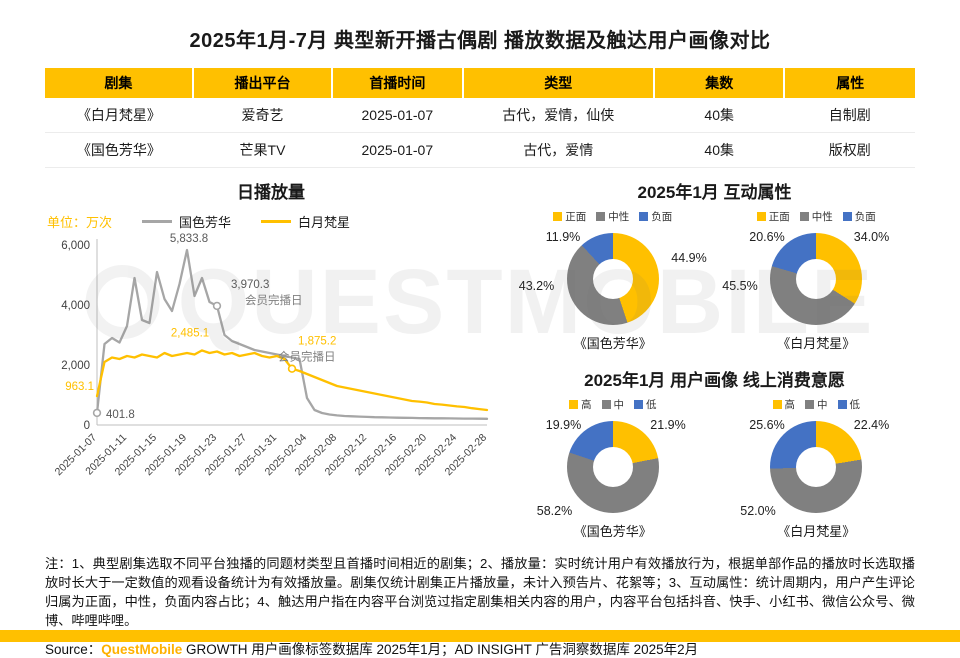 The width and height of the screenshot is (960, 658). What do you see at coordinates (714, 380) in the screenshot?
I see `consumption-title: 2025年1月 用户画像 线上消费意愿` at bounding box center [714, 380].